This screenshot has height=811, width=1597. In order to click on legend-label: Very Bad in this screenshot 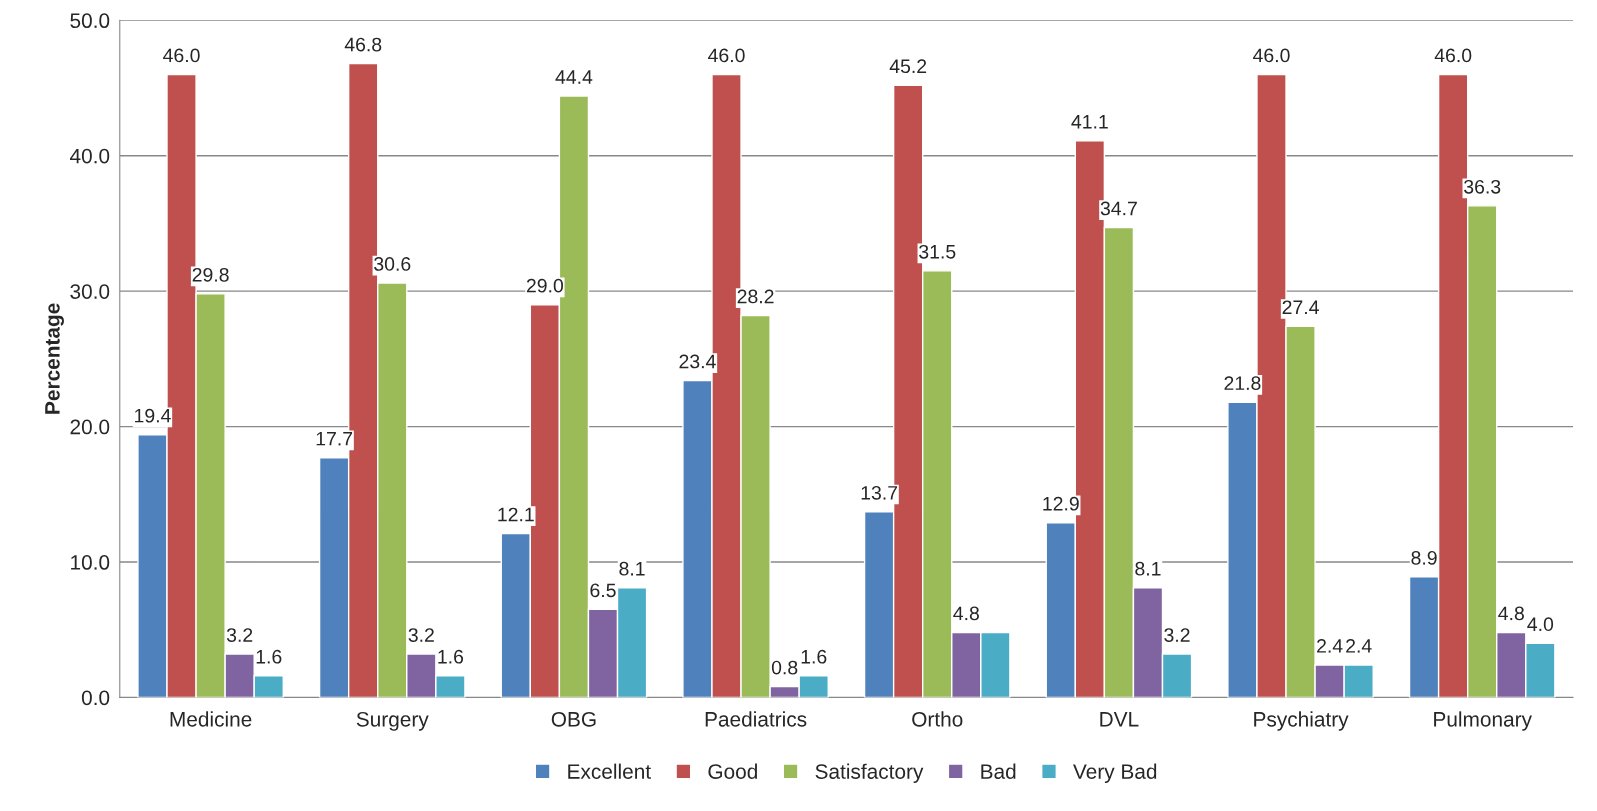, I will do `click(1115, 773)`.